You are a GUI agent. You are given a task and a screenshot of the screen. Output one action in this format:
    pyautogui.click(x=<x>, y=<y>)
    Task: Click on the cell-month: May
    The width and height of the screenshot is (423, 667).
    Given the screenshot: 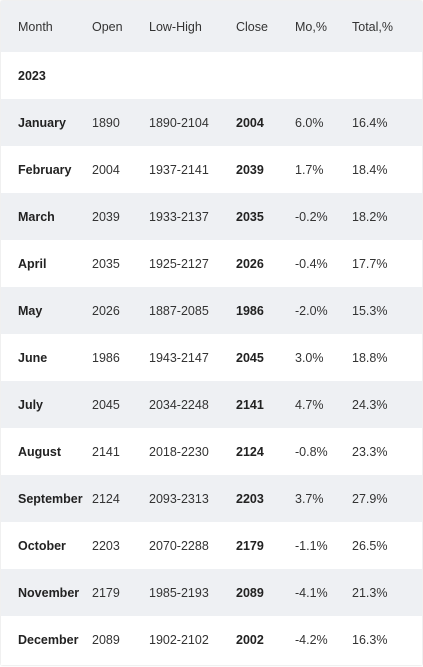 What is the action you would take?
    pyautogui.click(x=46, y=310)
    